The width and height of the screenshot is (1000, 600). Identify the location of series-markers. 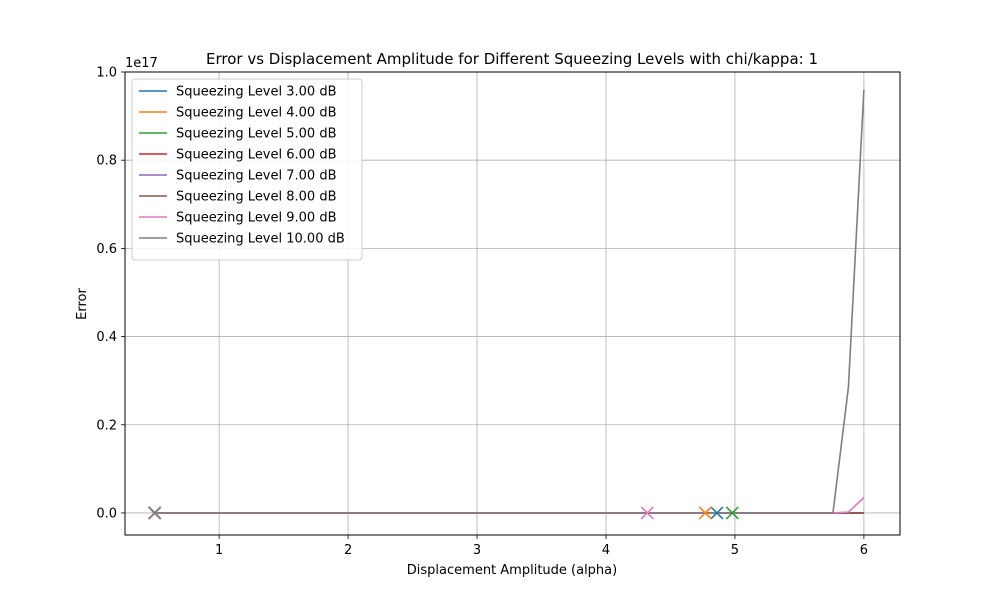
(443, 513).